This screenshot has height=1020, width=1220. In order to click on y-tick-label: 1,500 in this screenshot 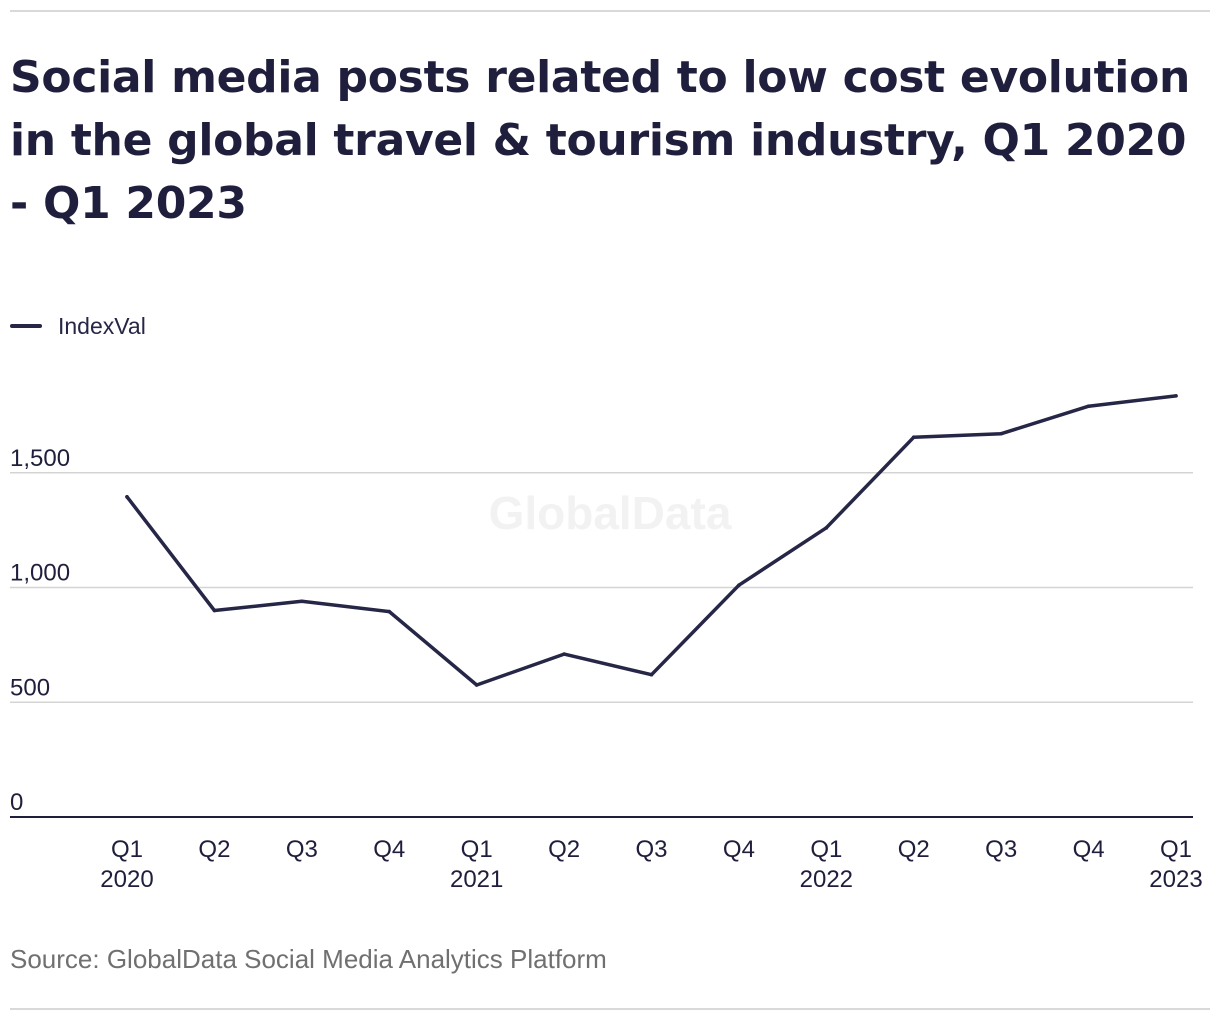, I will do `click(40, 458)`.